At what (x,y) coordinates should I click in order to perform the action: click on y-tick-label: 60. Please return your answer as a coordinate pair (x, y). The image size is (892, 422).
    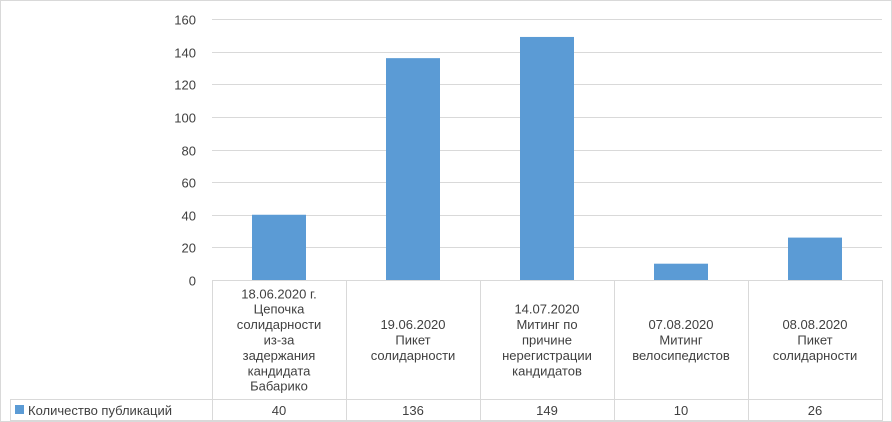
    Looking at the image, I should click on (189, 183).